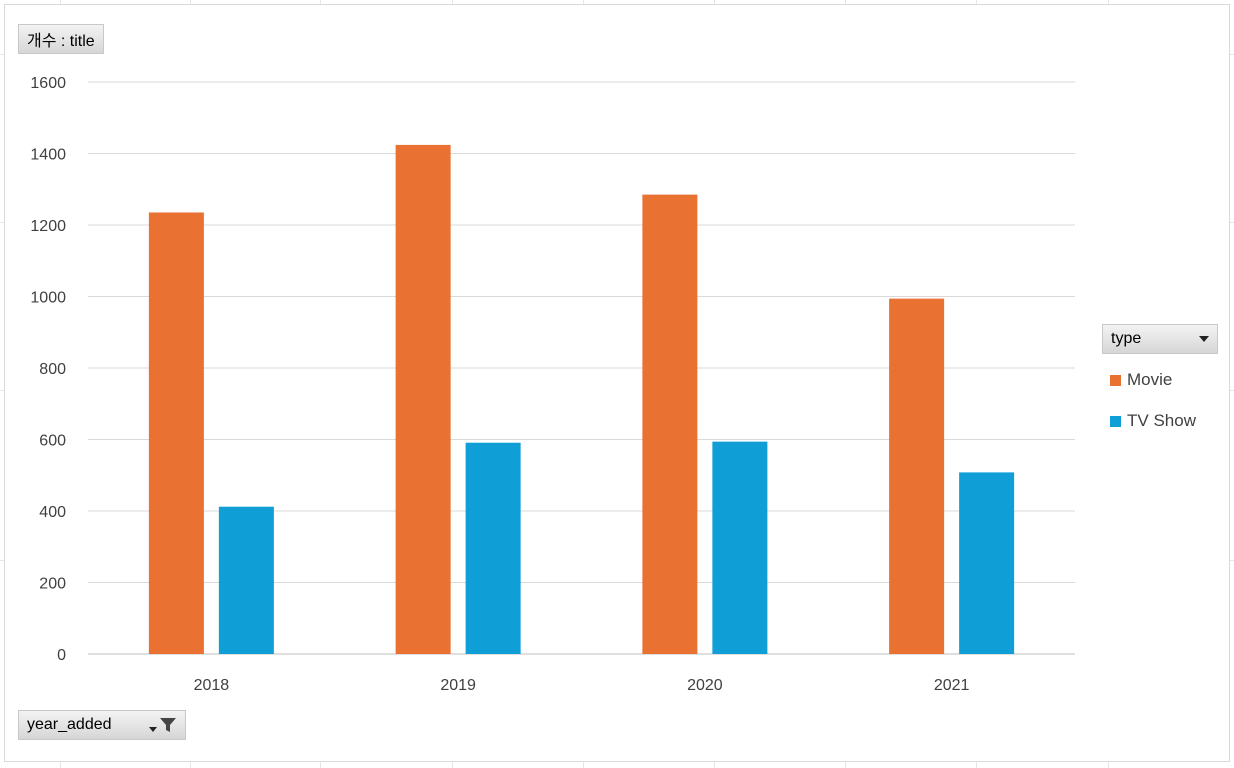 Image resolution: width=1234 pixels, height=768 pixels. I want to click on legend-field-button: type, so click(1160, 339).